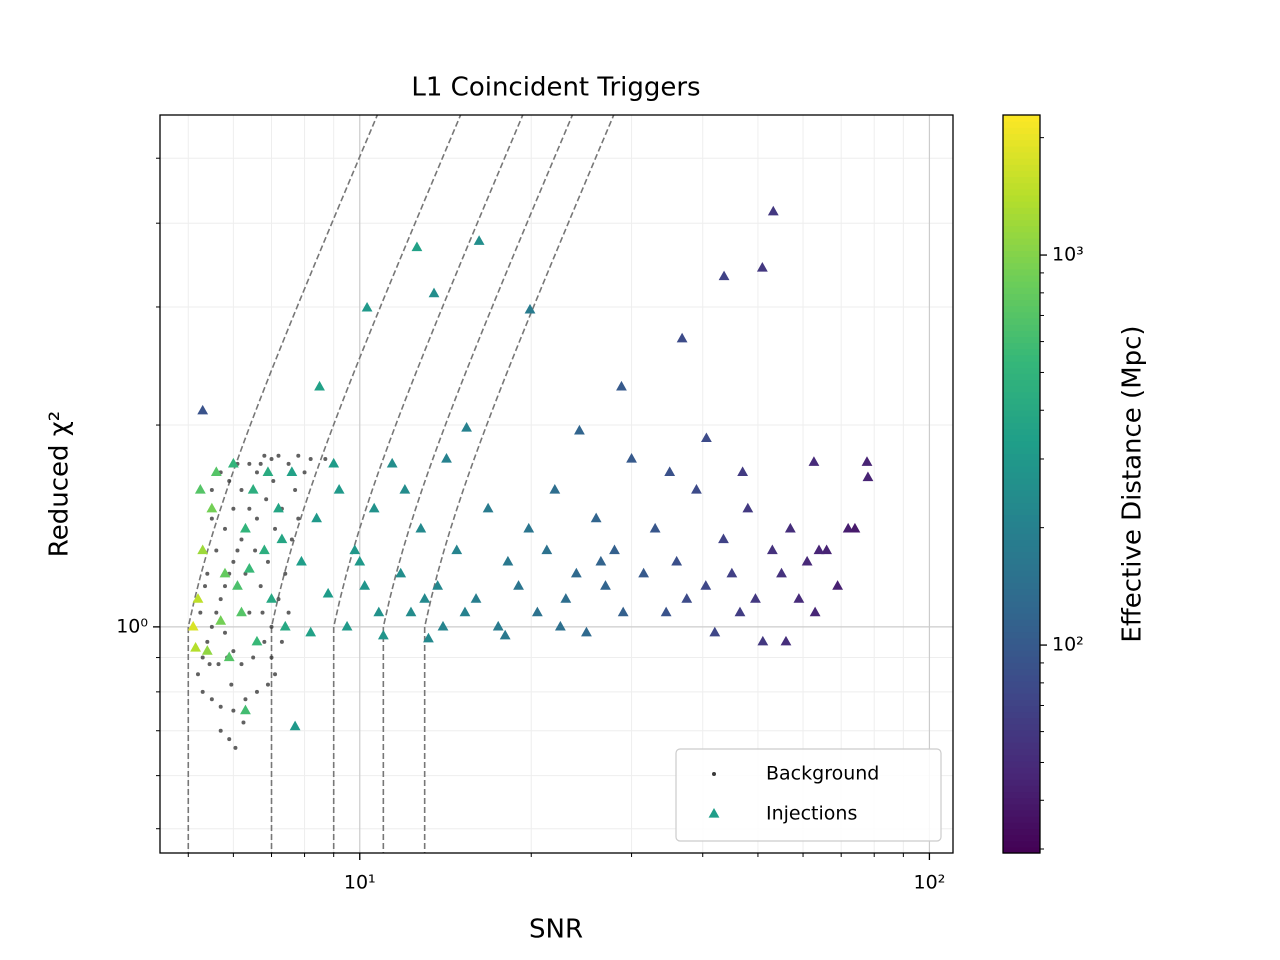 Image resolution: width=1280 pixels, height=960 pixels. Describe the element at coordinates (478, 484) in the screenshot. I see `contour-line` at that location.